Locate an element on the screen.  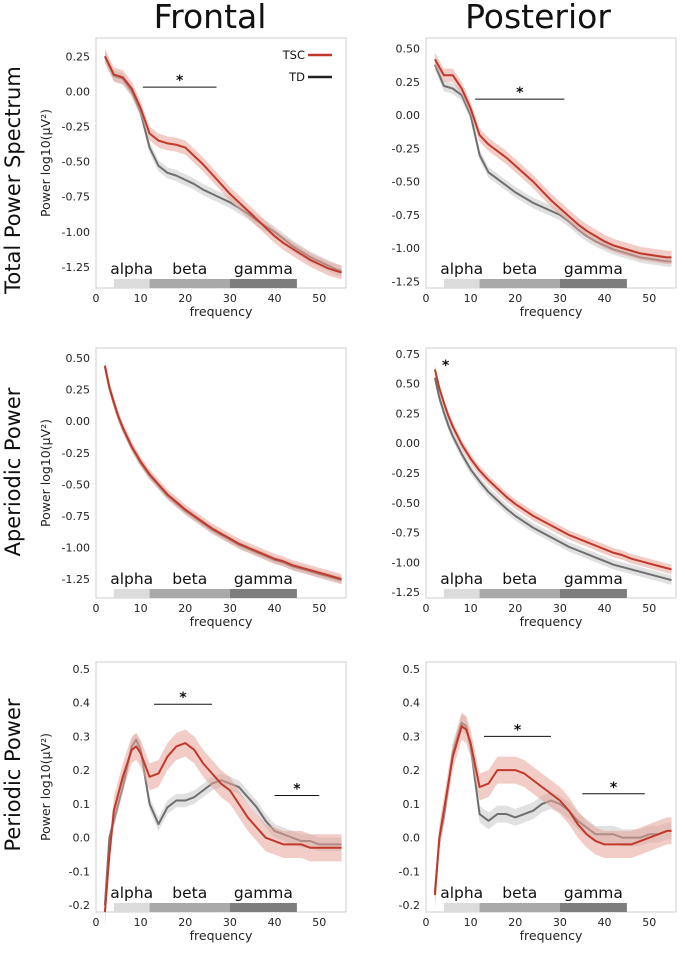
y-tick-label: 0.75 is located at coordinates (408, 354).